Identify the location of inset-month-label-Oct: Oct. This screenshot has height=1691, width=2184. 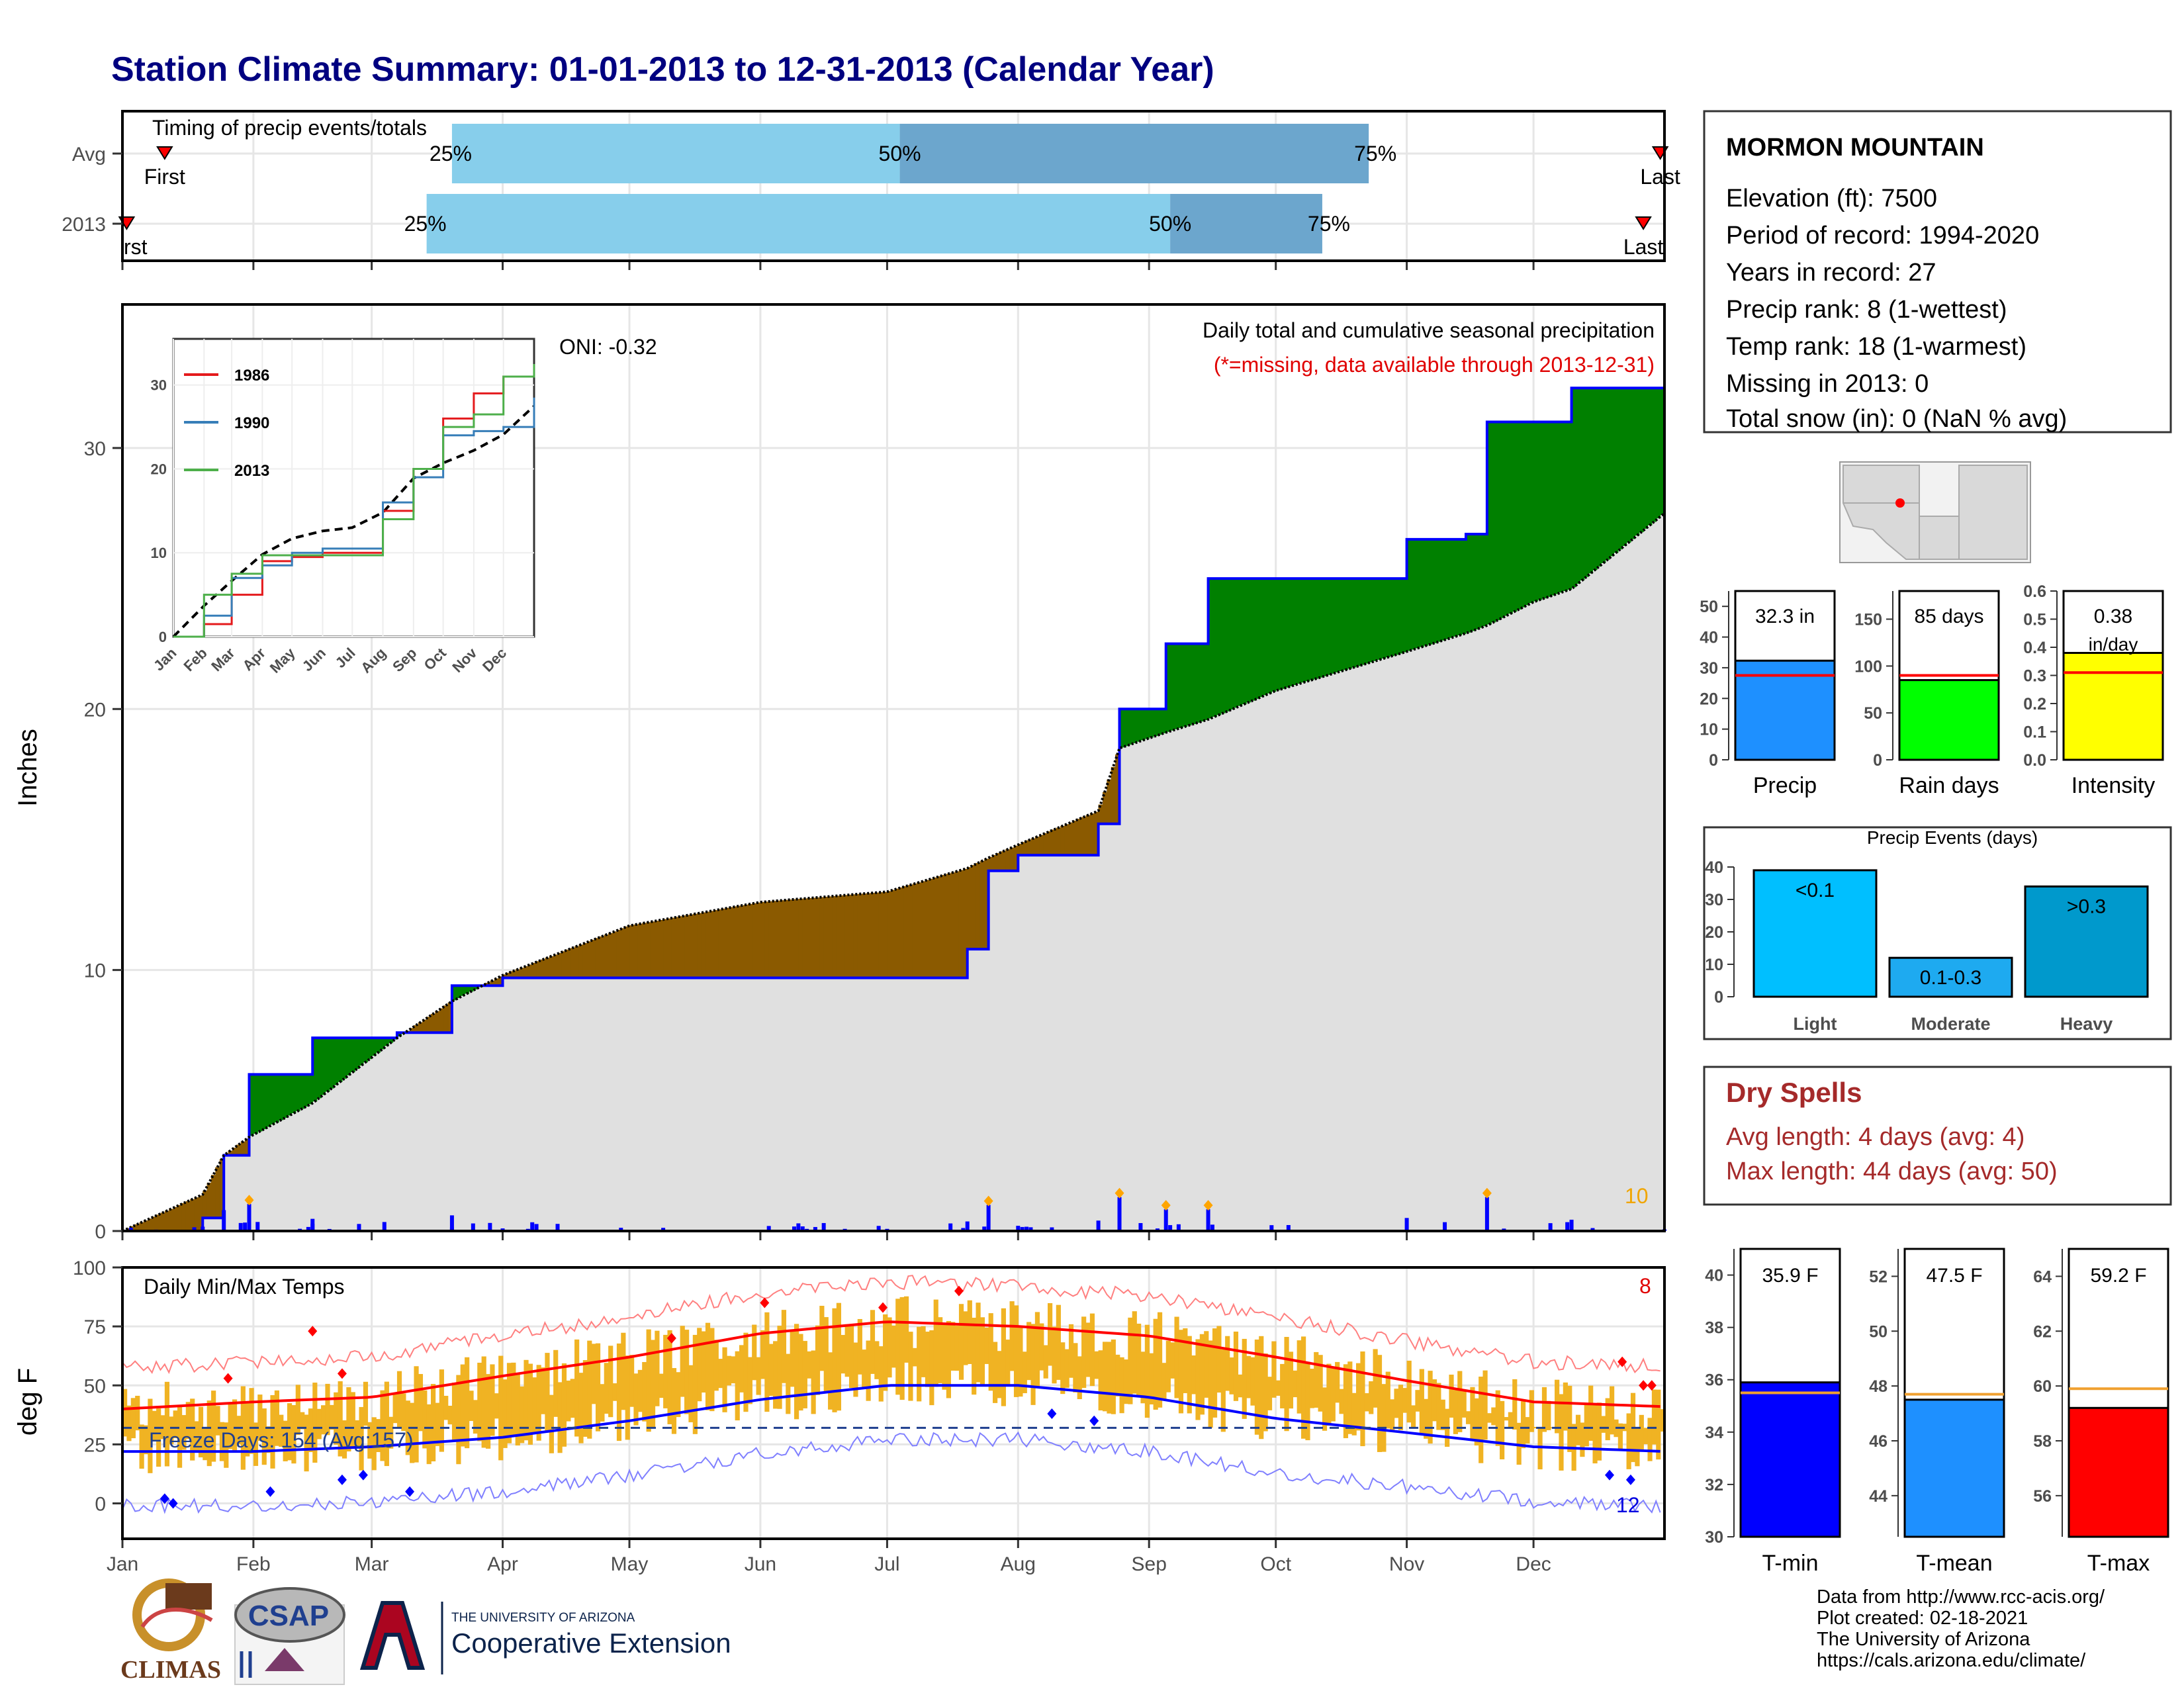
(435, 658).